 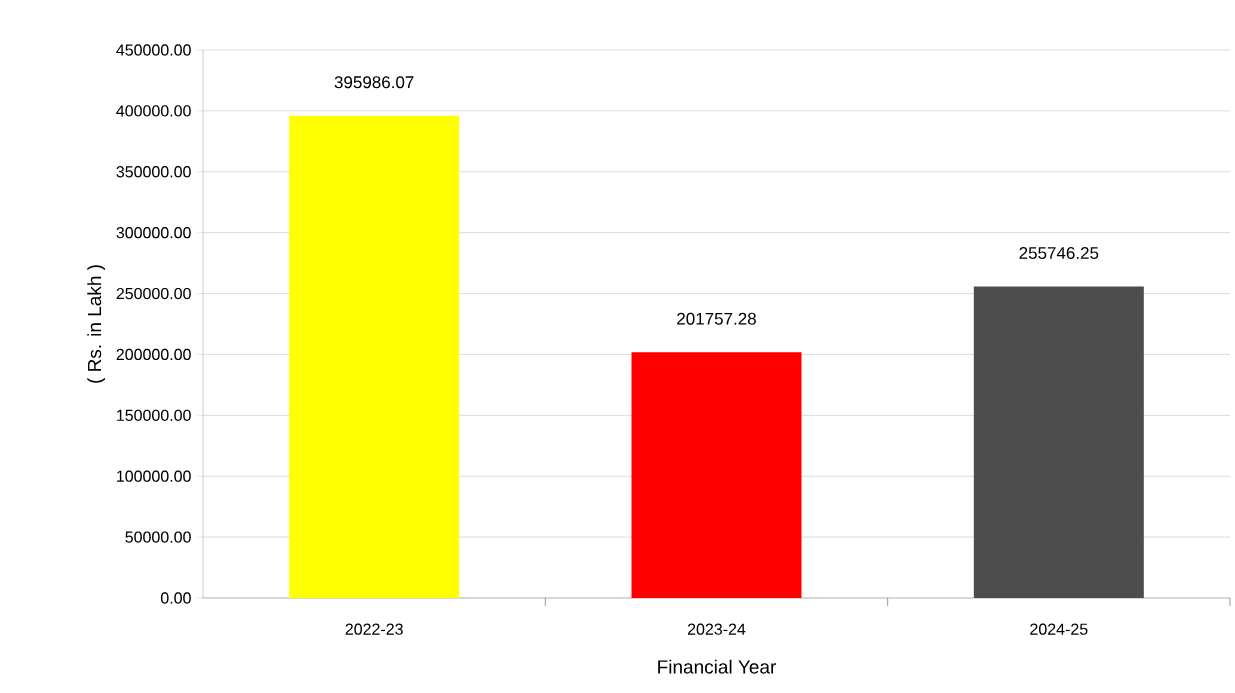 I want to click on x-axis-title: Financial Year, so click(x=717, y=666).